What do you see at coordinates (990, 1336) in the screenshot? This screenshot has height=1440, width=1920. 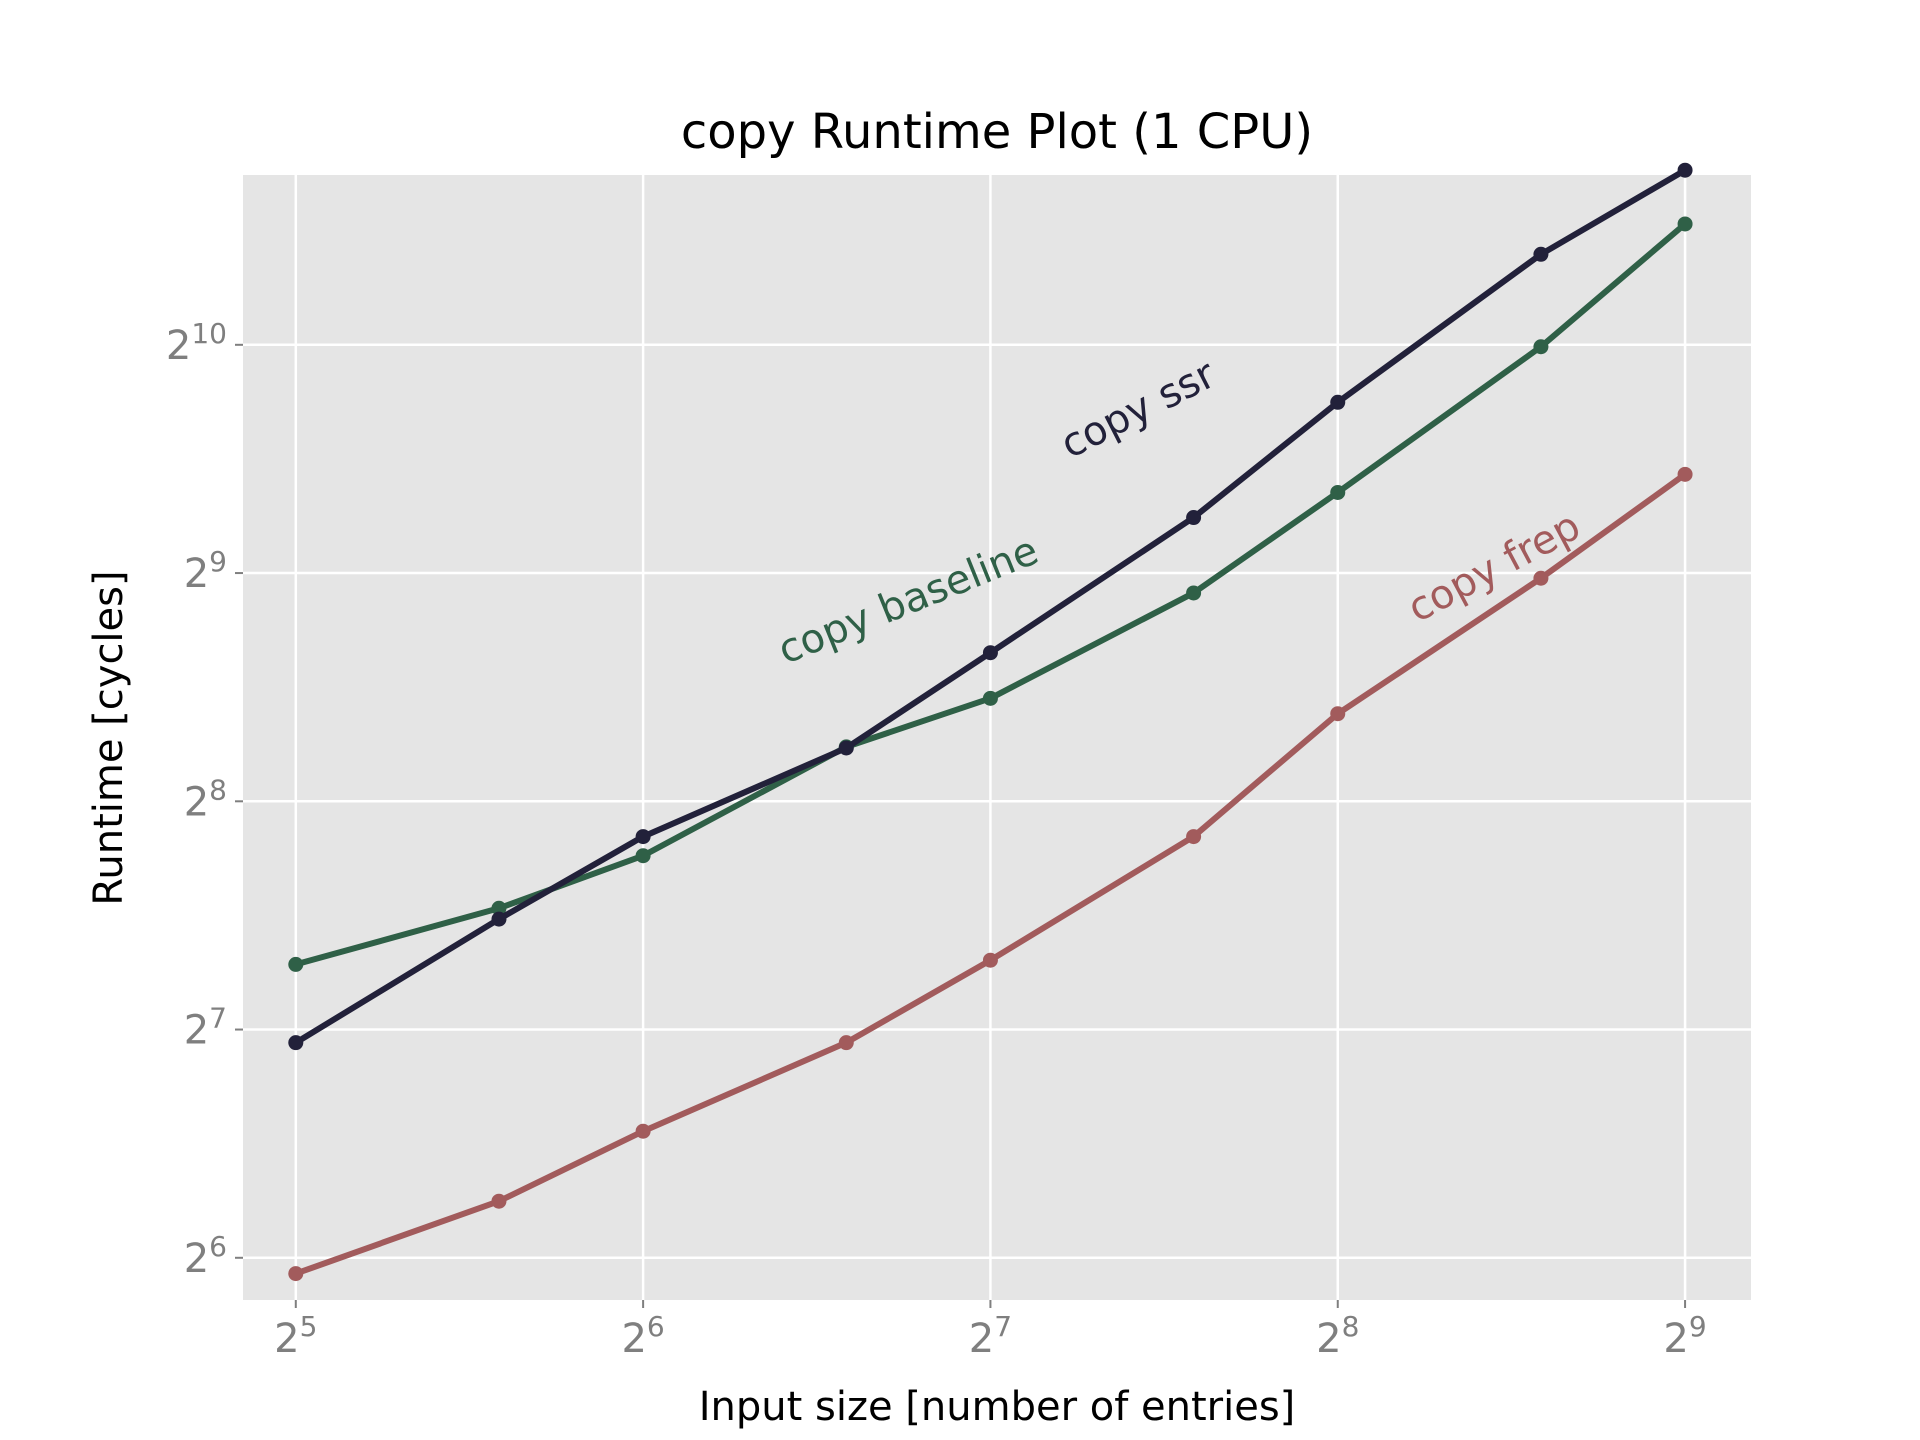 I see `x-tick-label: 27` at bounding box center [990, 1336].